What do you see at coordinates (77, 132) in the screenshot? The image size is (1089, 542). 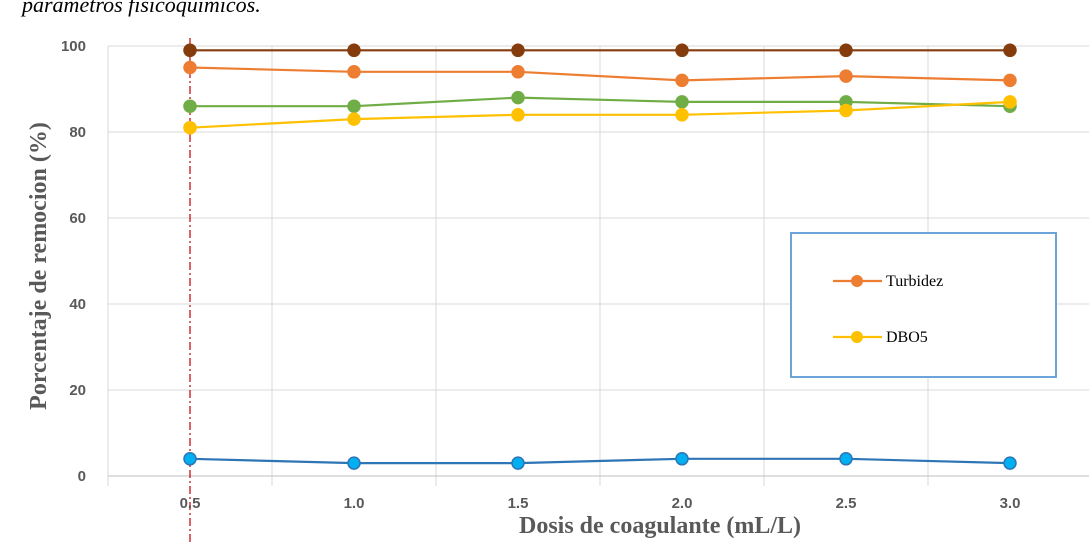 I see `y-tick-label: 80` at bounding box center [77, 132].